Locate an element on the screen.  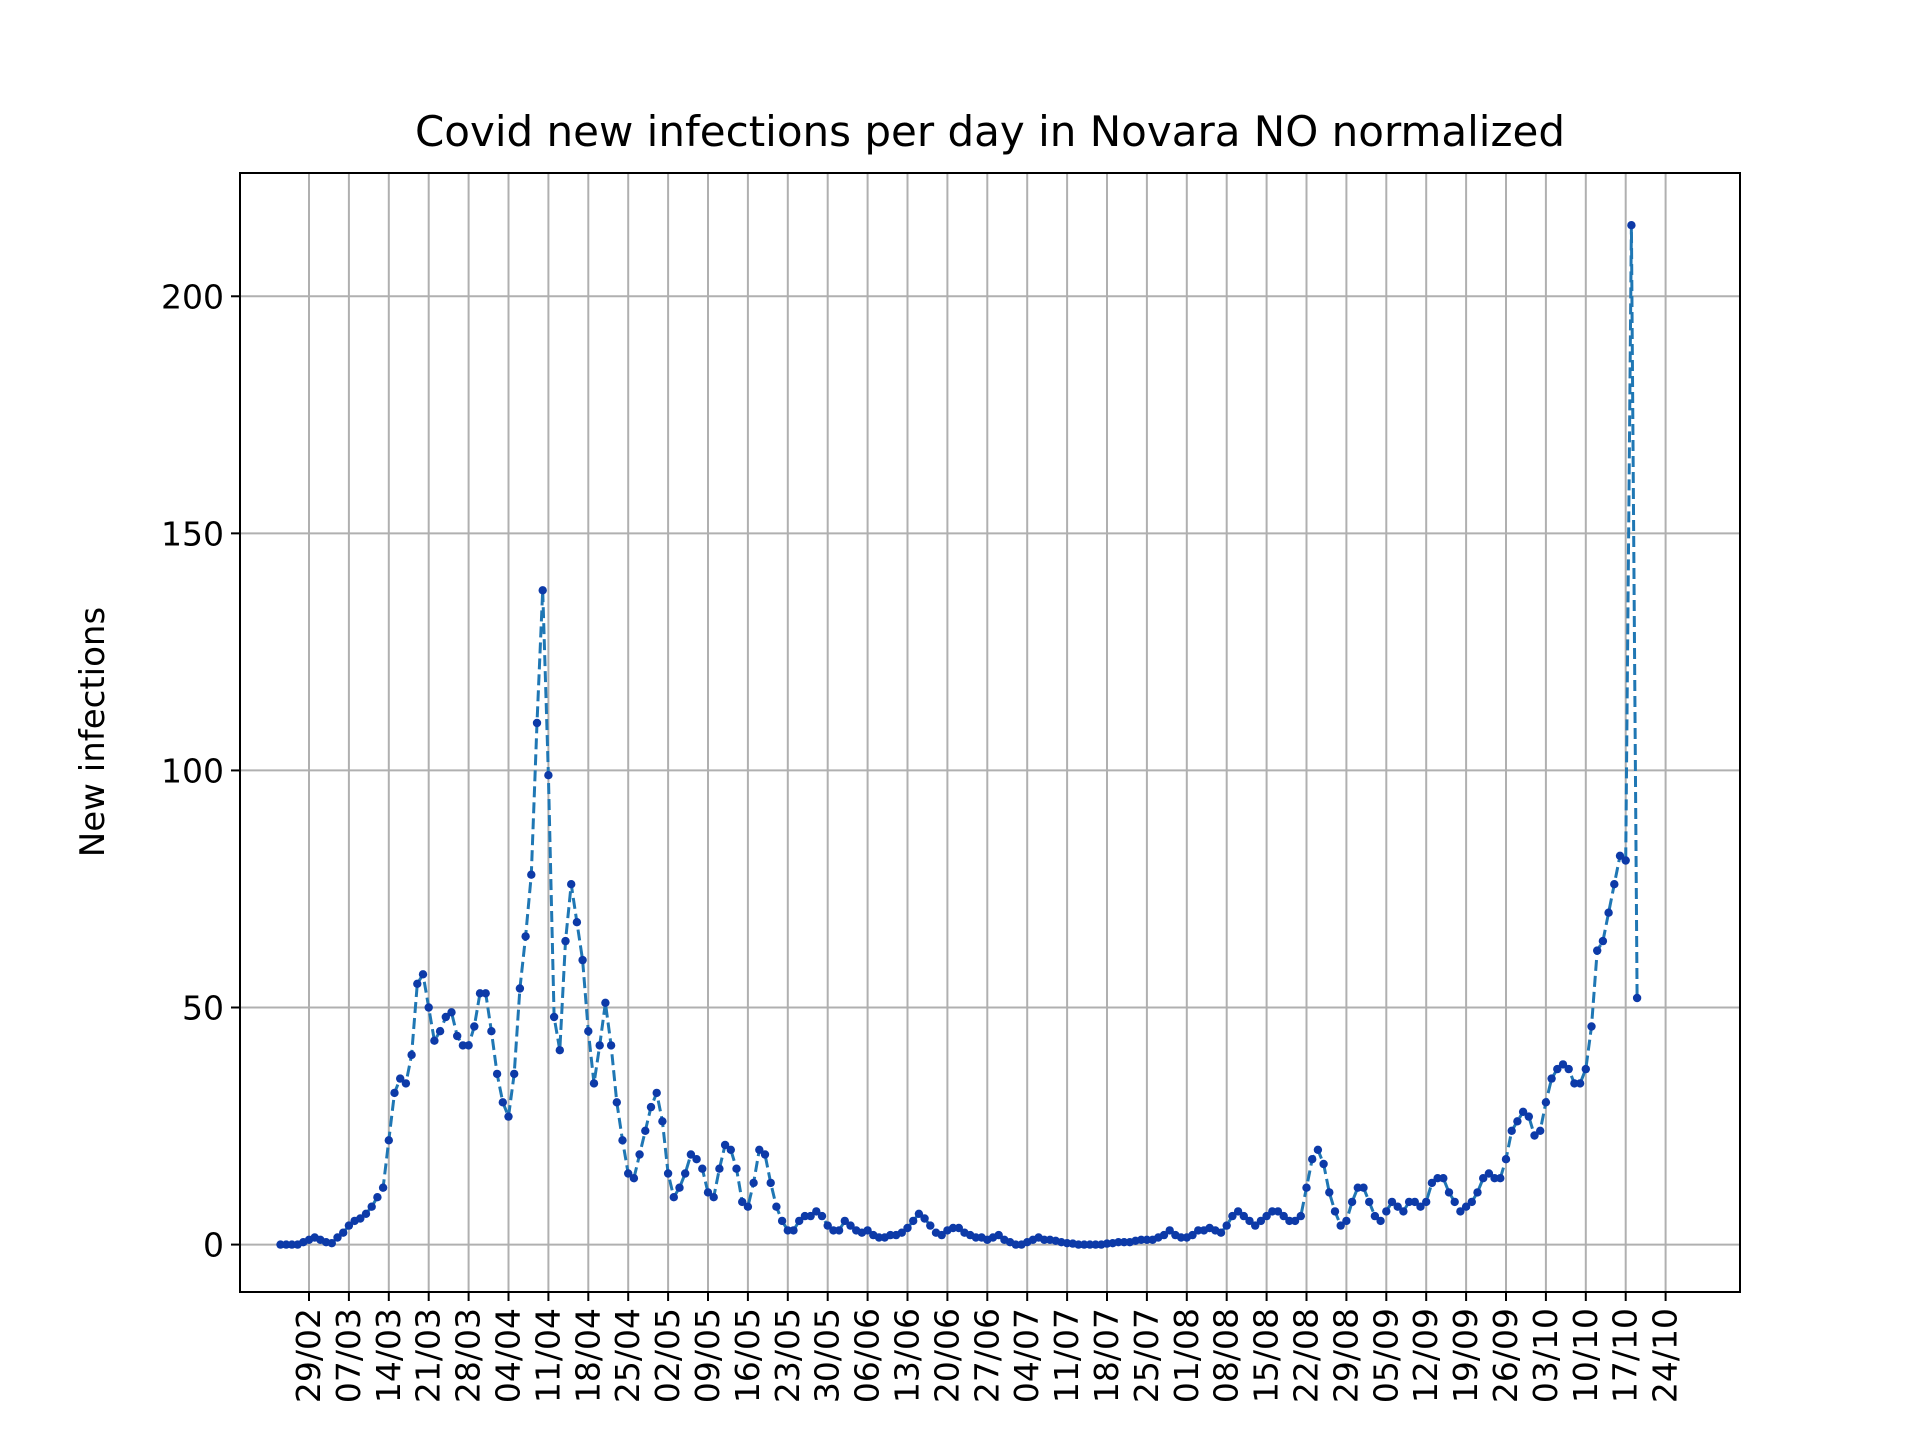
x-tick-label: 21/03 is located at coordinates (428, 1355).